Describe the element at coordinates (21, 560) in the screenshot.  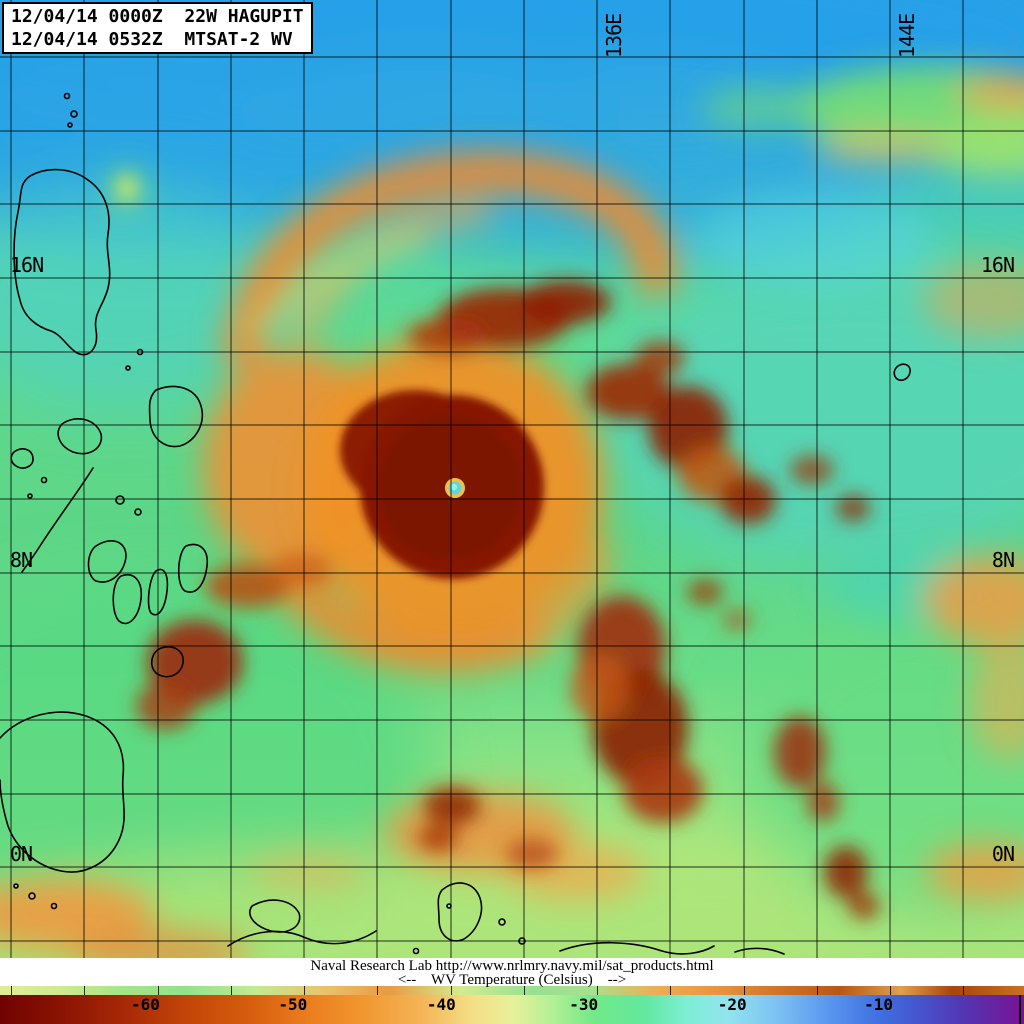
I see `latitude-label-left: 8N` at that location.